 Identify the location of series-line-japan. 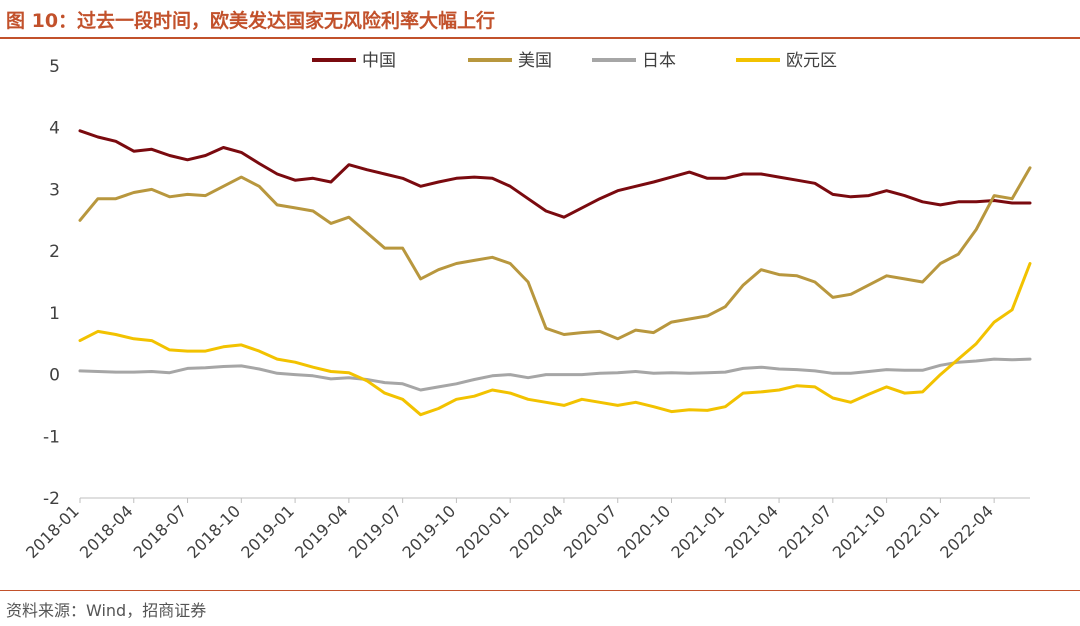
(555, 374).